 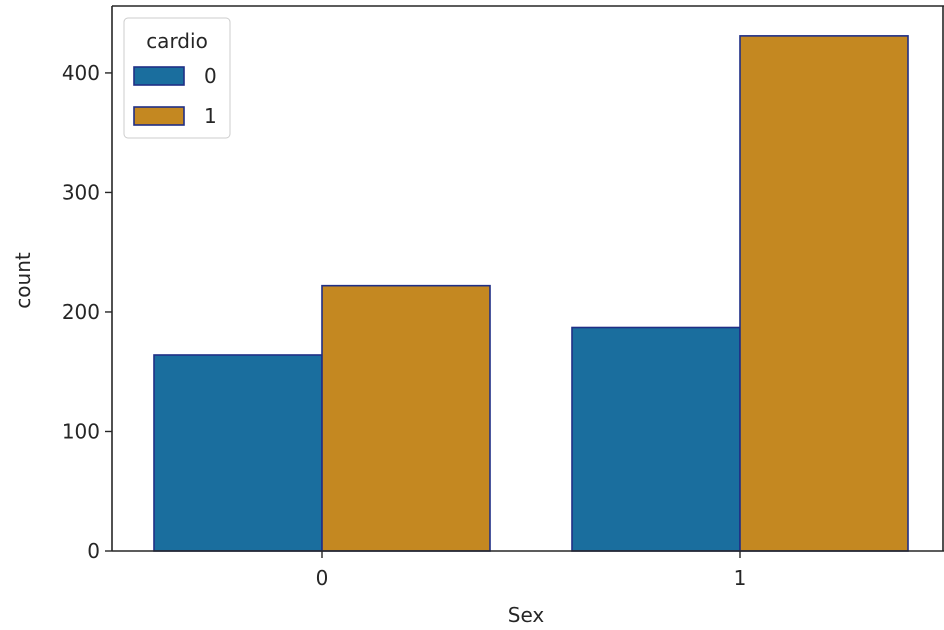 I want to click on x-tick-label: 0, so click(x=322, y=578).